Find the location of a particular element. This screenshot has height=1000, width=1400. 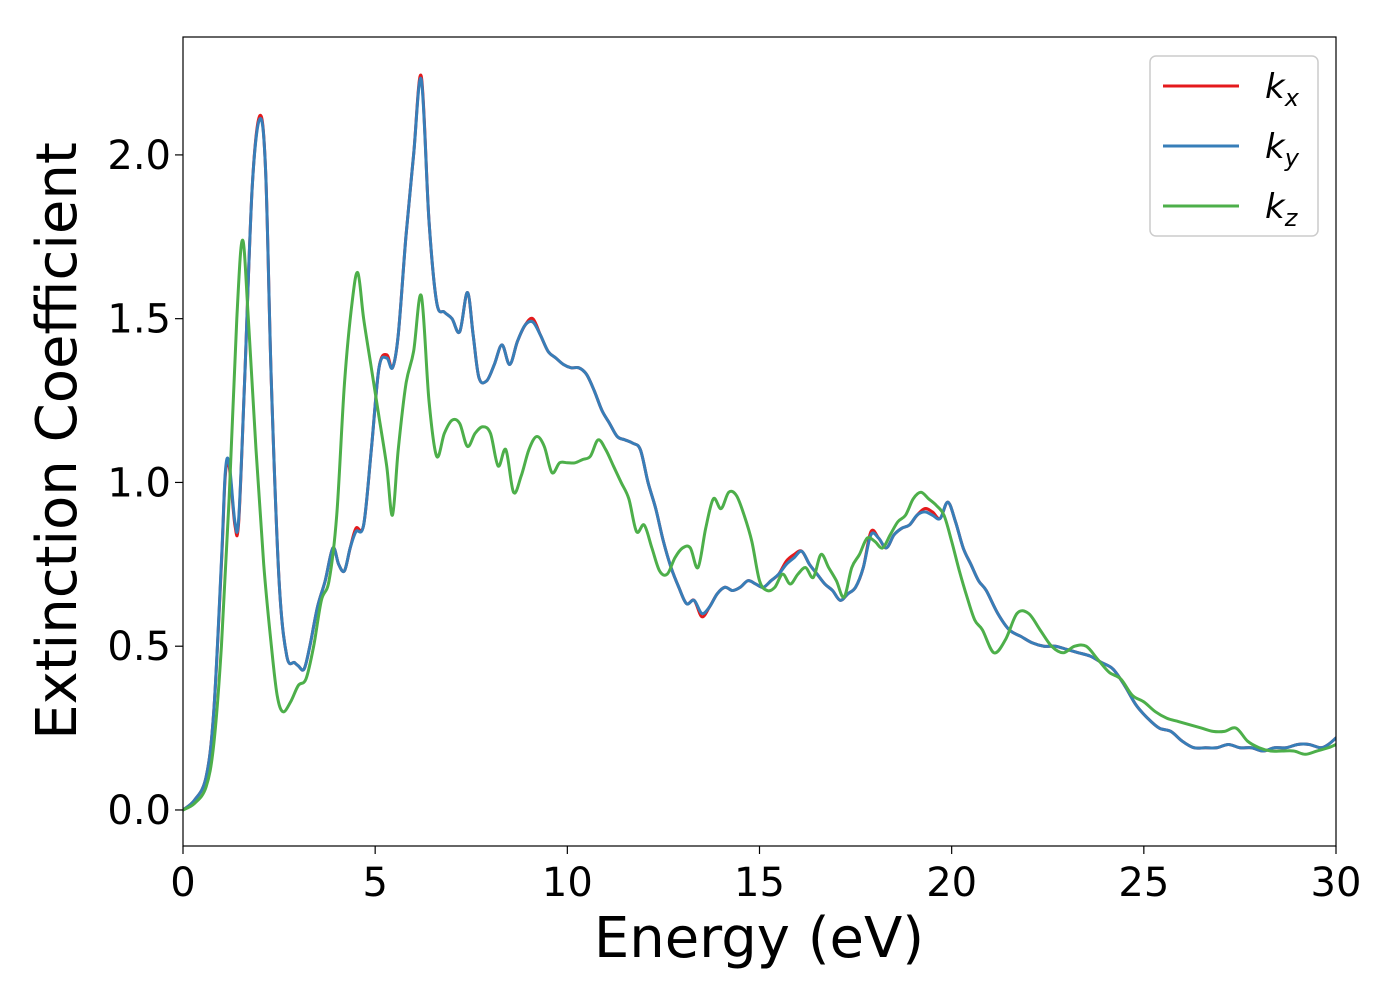

y-axis-title: Extinction Coefficient is located at coordinates (57, 441).